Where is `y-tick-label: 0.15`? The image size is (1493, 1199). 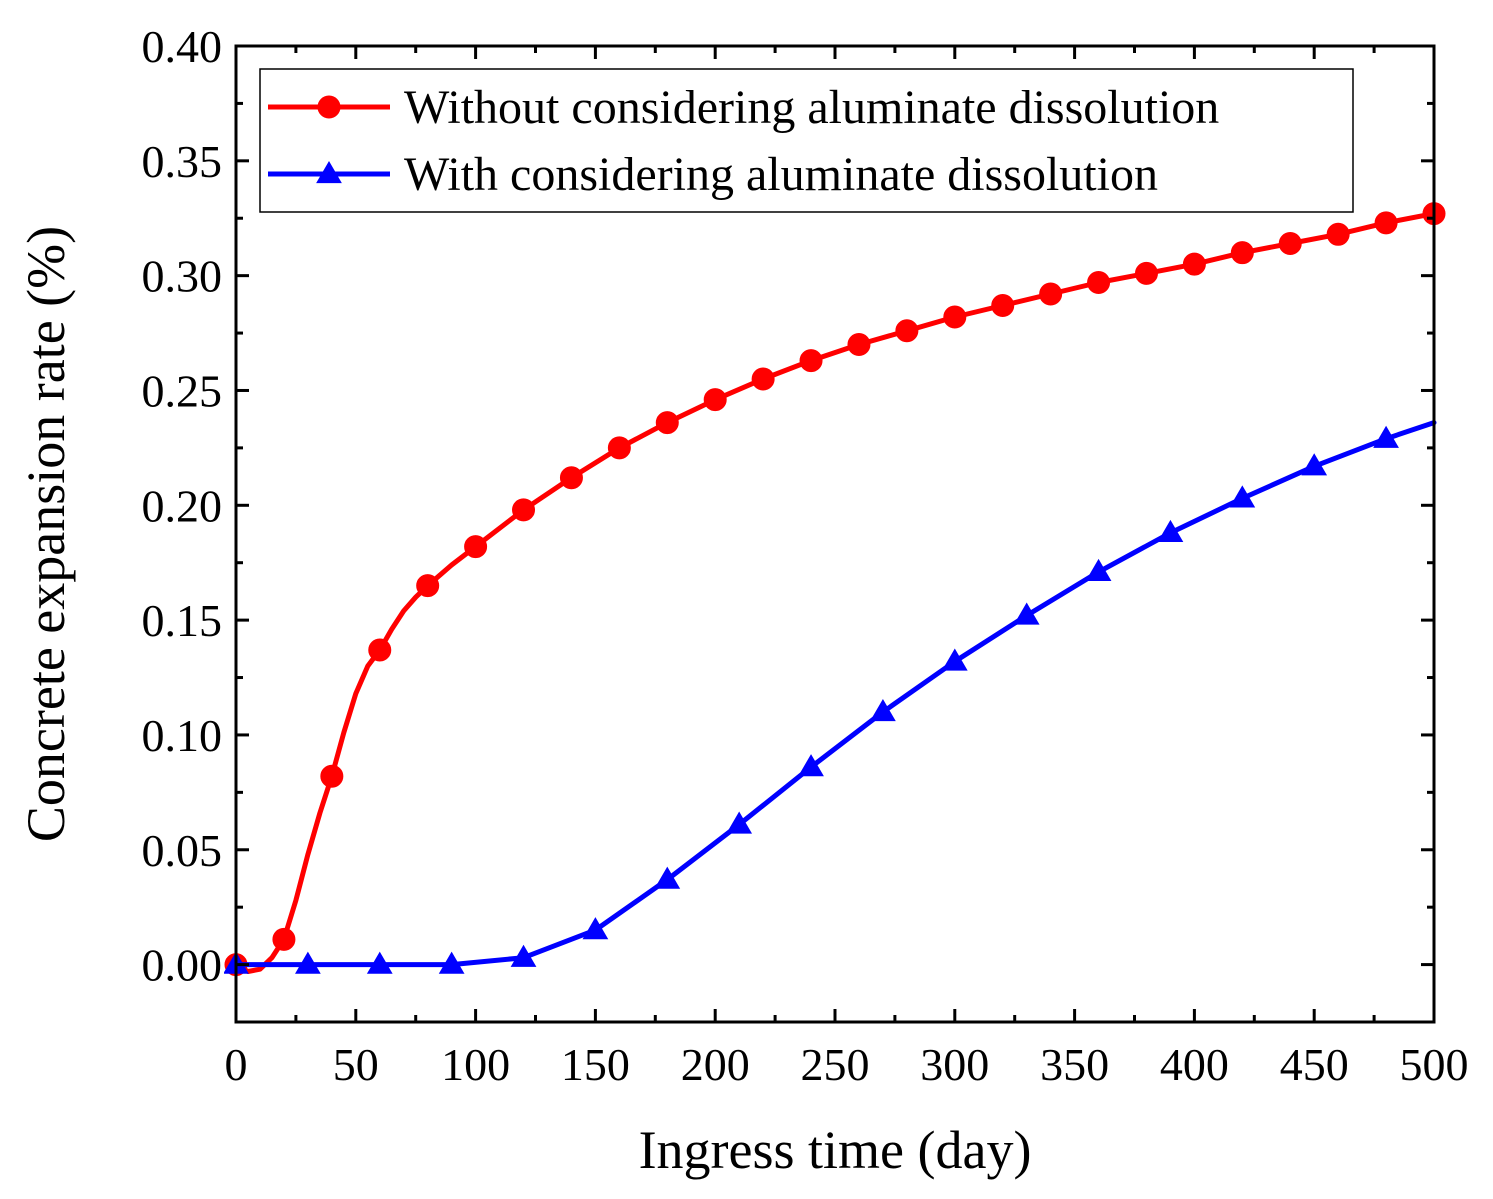 y-tick-label: 0.15 is located at coordinates (182, 620).